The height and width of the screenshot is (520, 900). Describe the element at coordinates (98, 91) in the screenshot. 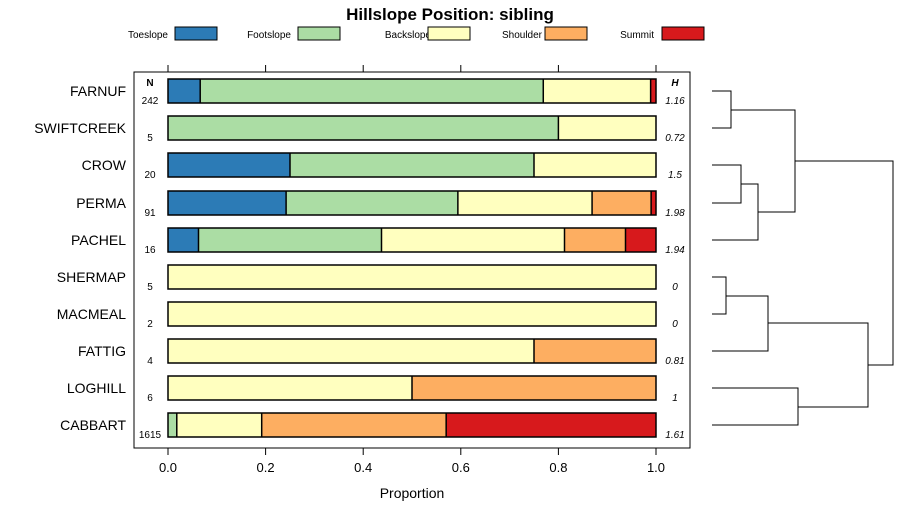

I see `category-label: FARNUF` at that location.